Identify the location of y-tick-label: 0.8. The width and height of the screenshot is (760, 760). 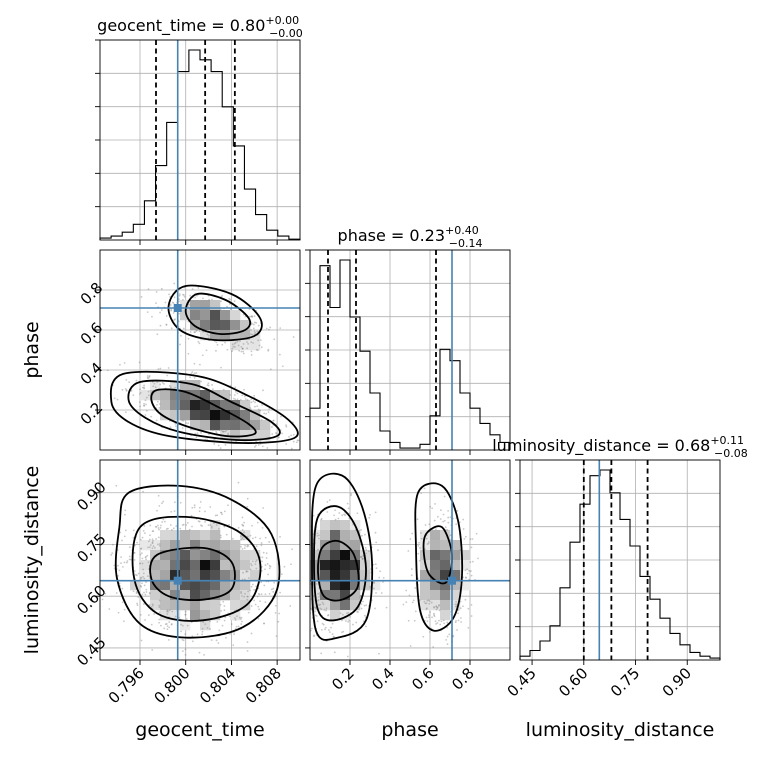
(92, 294).